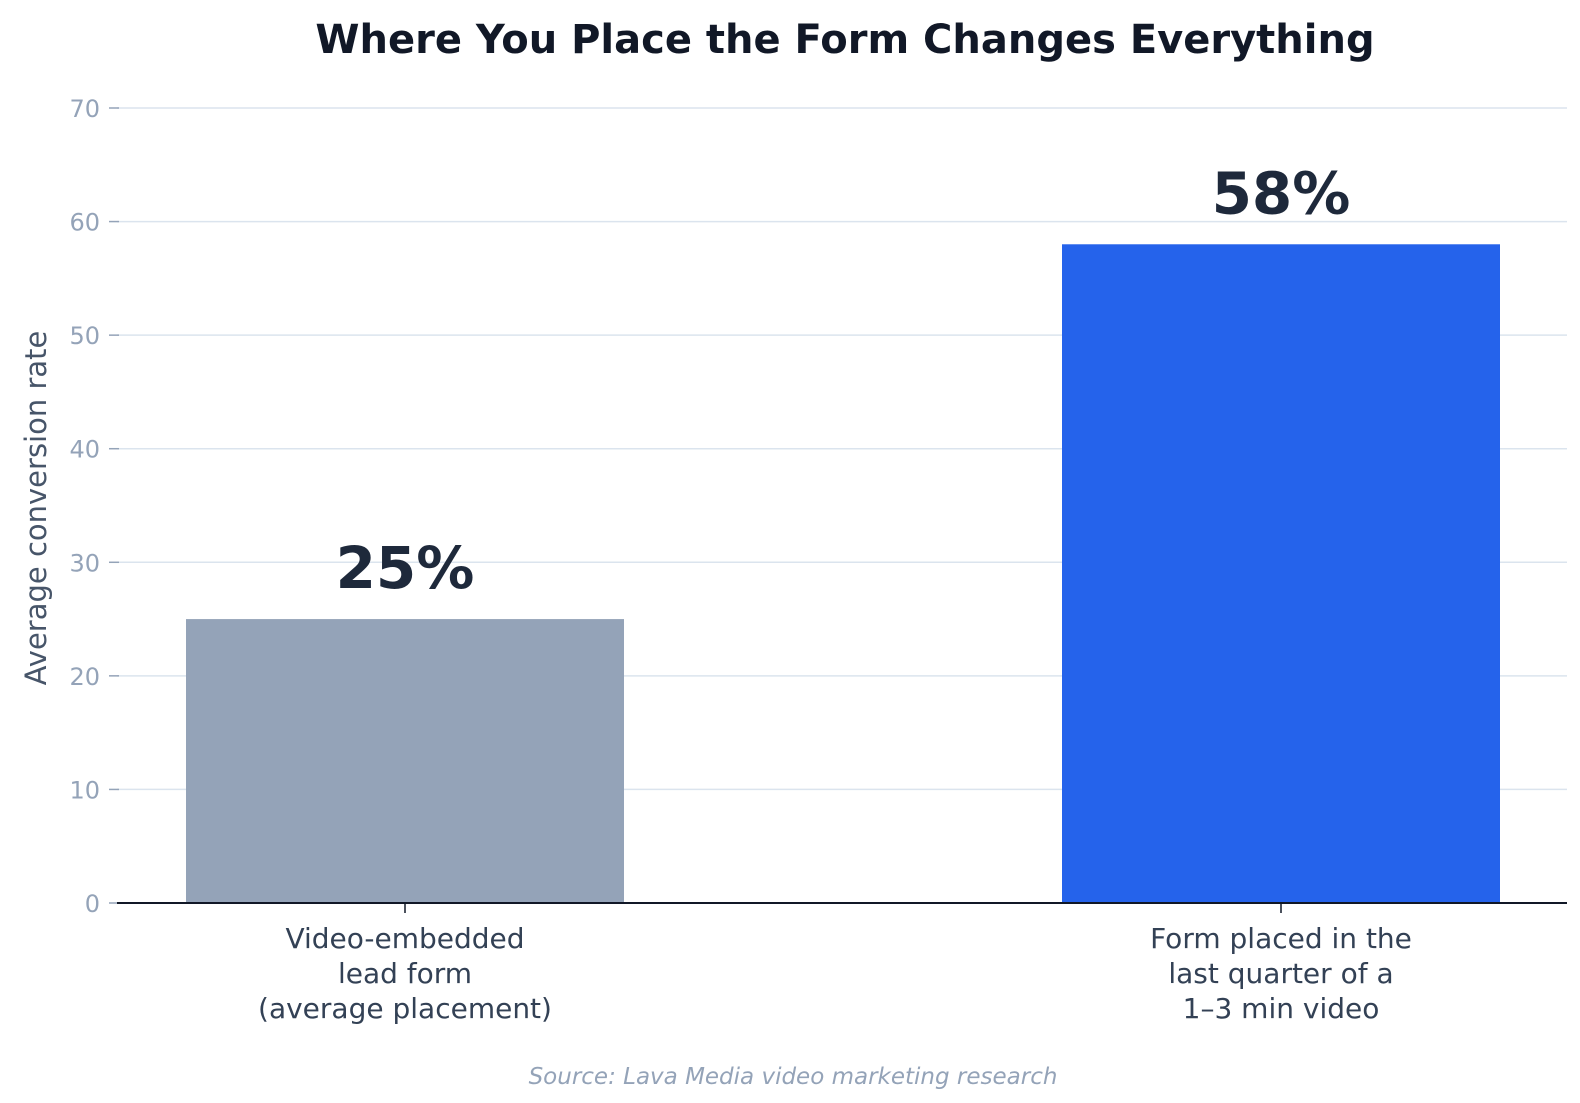  I want to click on x-category-label-line: Form placed in the, so click(1281, 938).